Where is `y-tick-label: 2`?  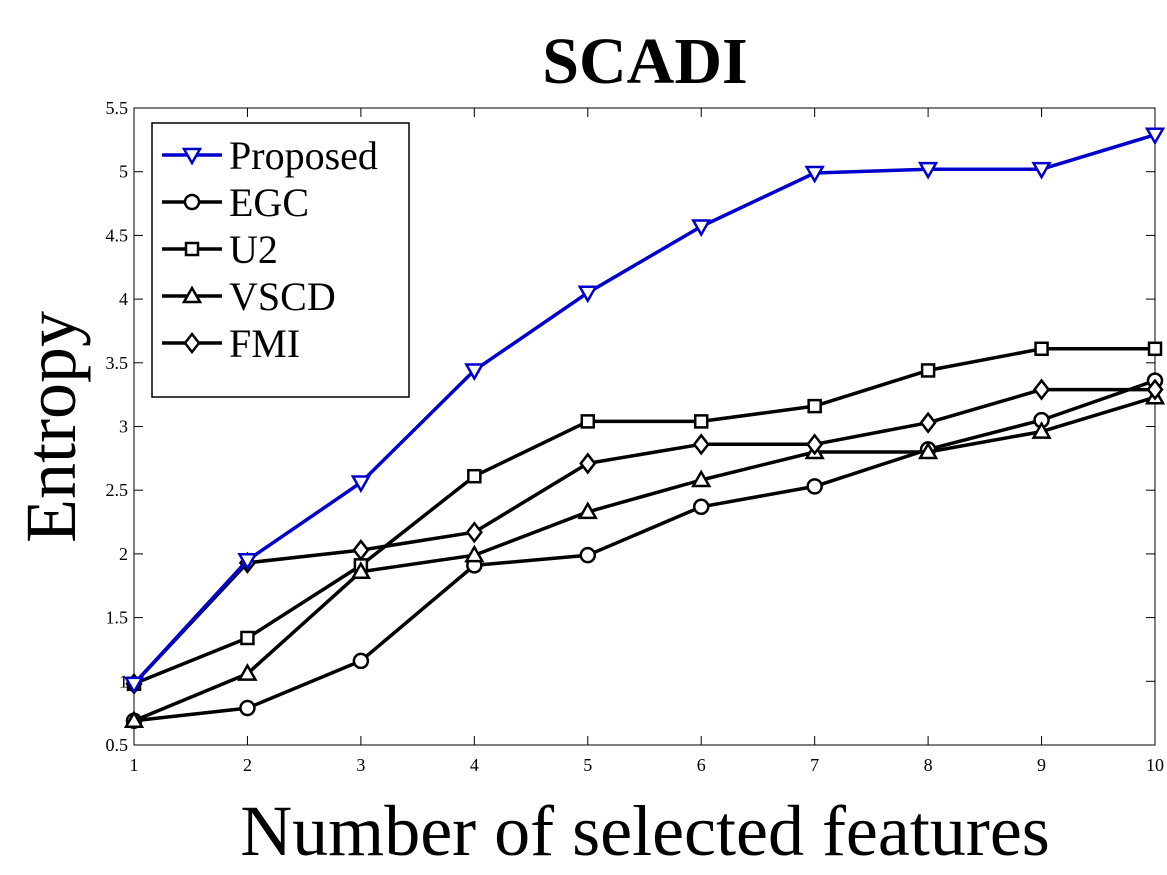
y-tick-label: 2 is located at coordinates (123, 554).